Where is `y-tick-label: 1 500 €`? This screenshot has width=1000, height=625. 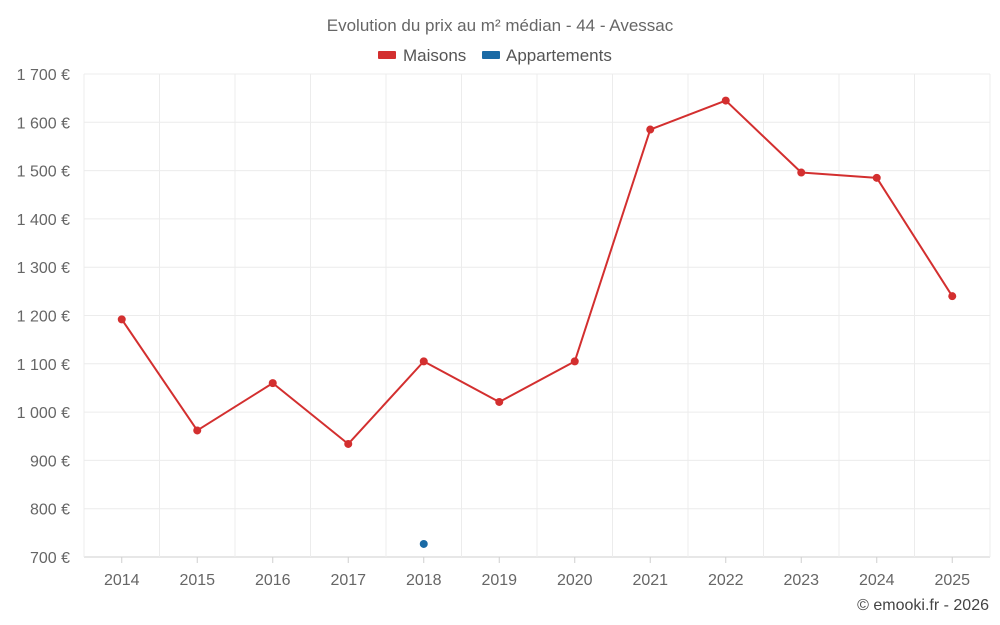 y-tick-label: 1 500 € is located at coordinates (43, 172).